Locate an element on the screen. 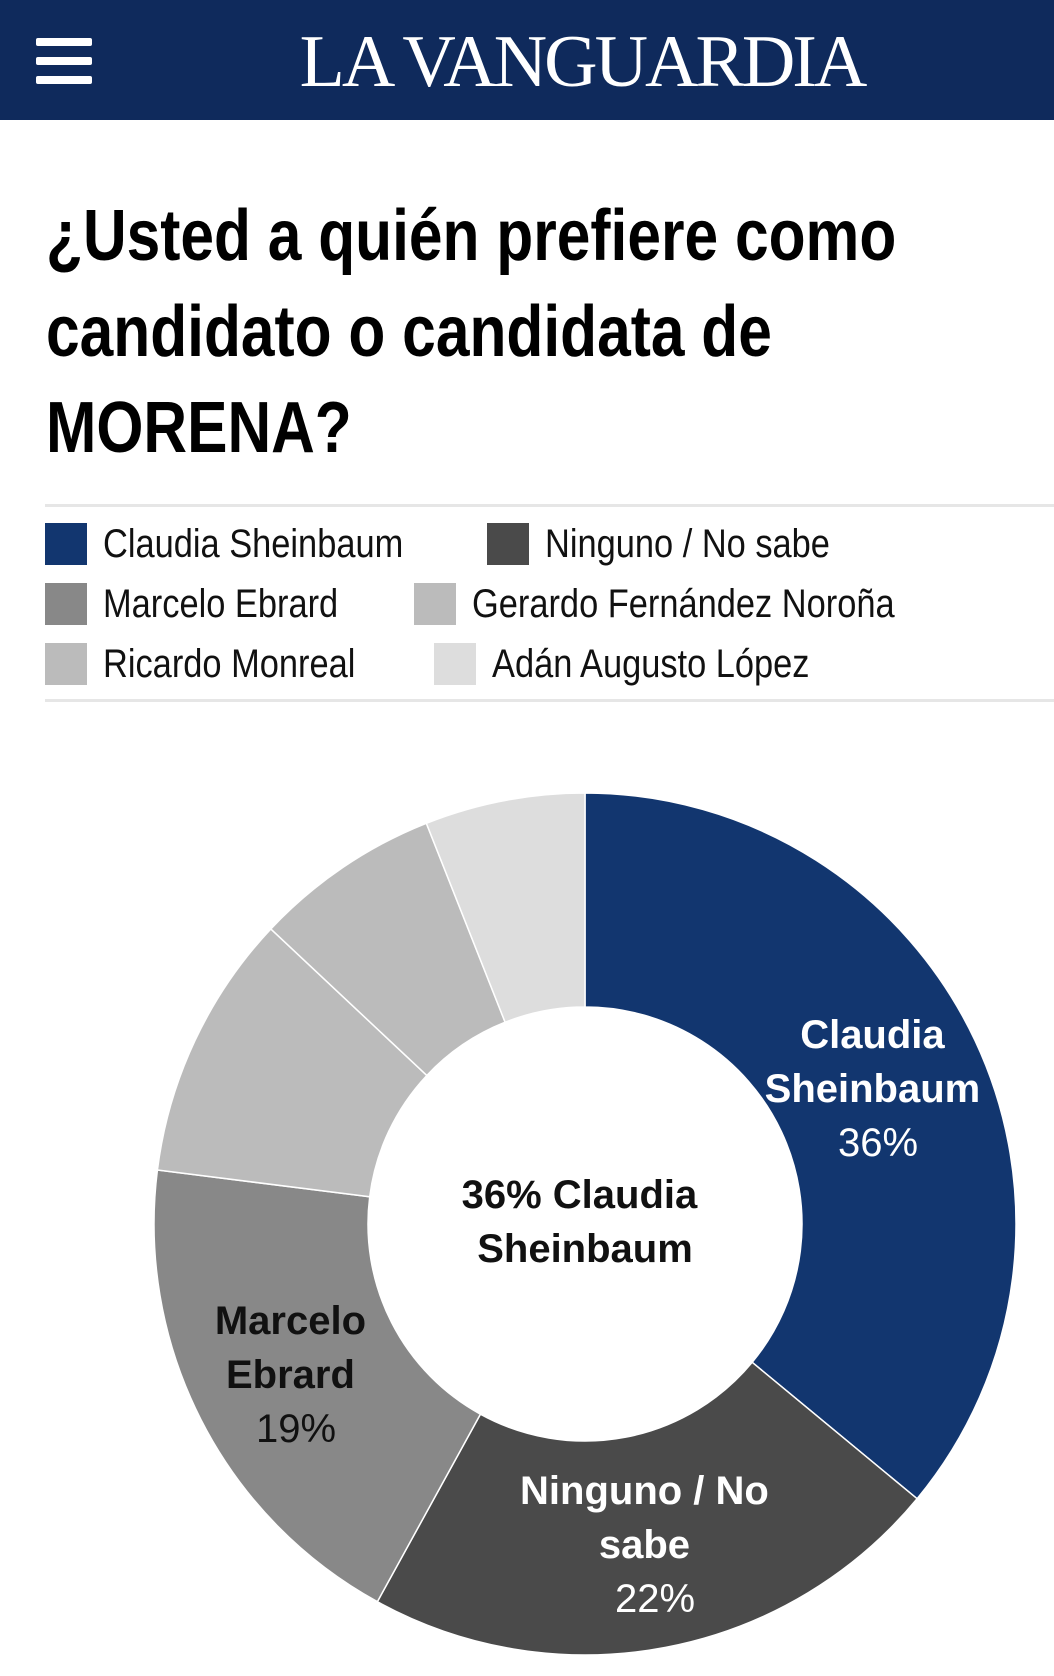  legend-item: Gerardo Fernández Noroña is located at coordinates (688, 603).